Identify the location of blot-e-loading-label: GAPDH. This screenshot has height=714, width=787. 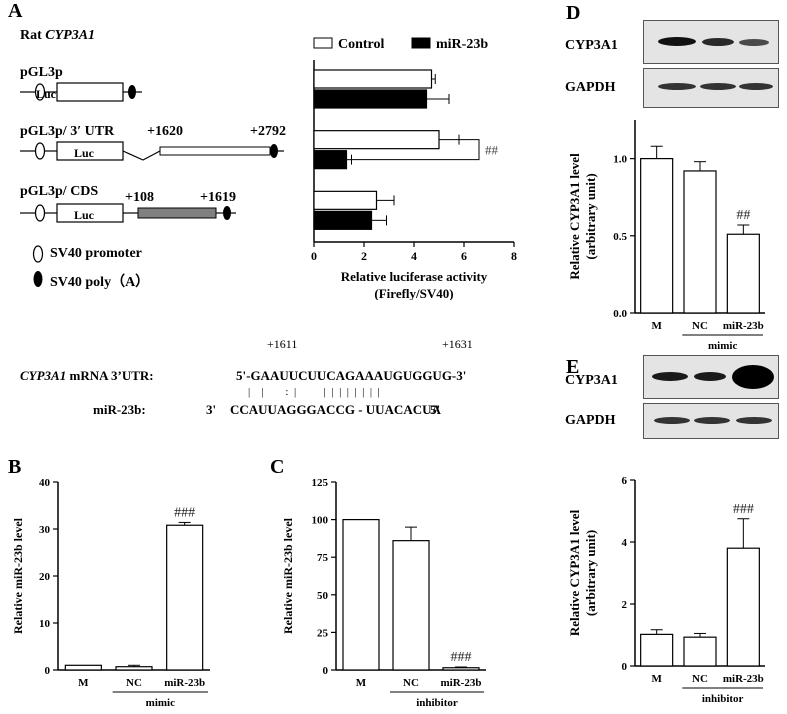
(590, 420).